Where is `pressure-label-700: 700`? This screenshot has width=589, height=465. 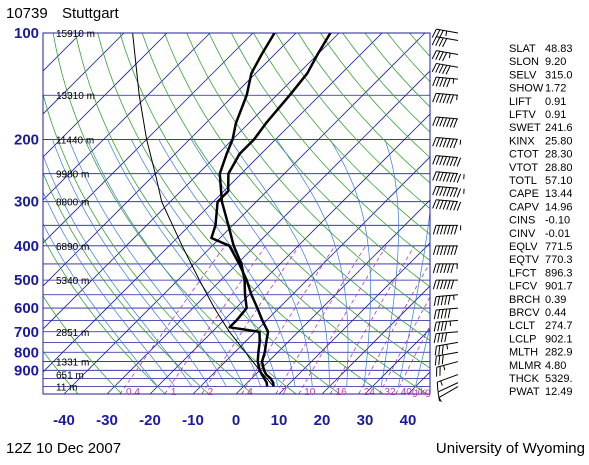
pressure-label-700: 700 is located at coordinates (26, 332).